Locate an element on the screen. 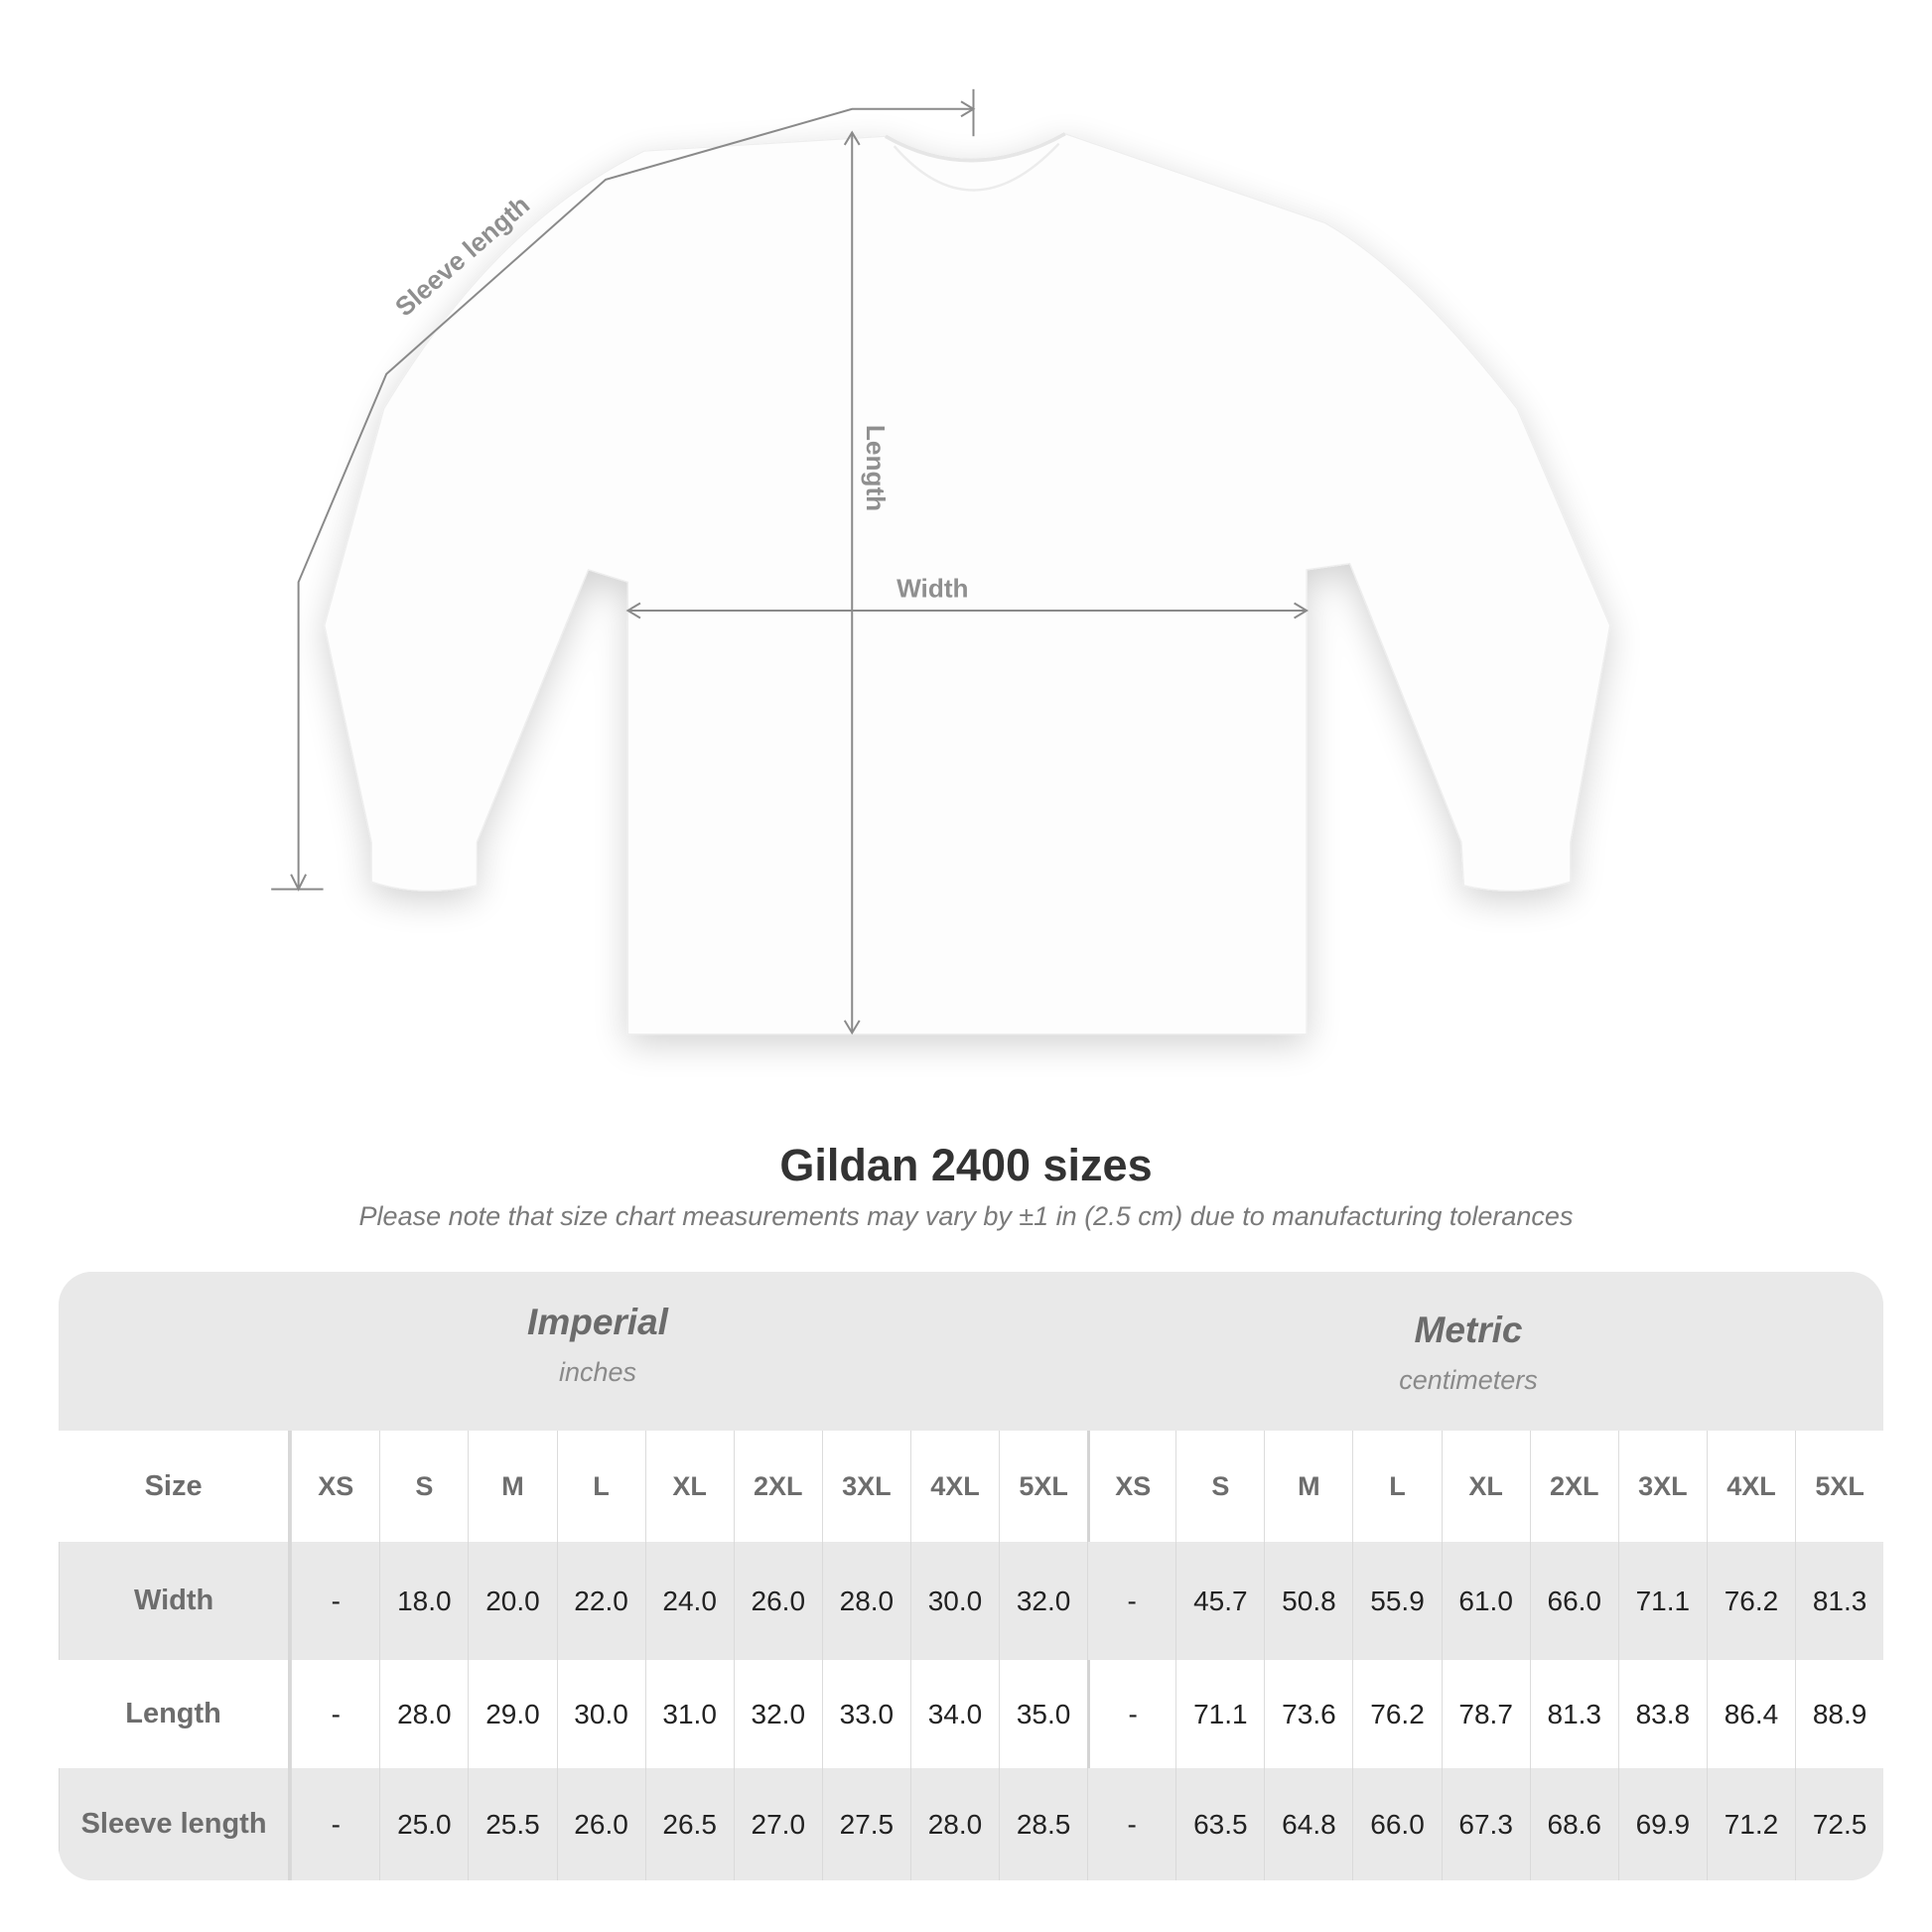 The image size is (1932, 1932). imperial-value-cell: 18.0 is located at coordinates (424, 1601).